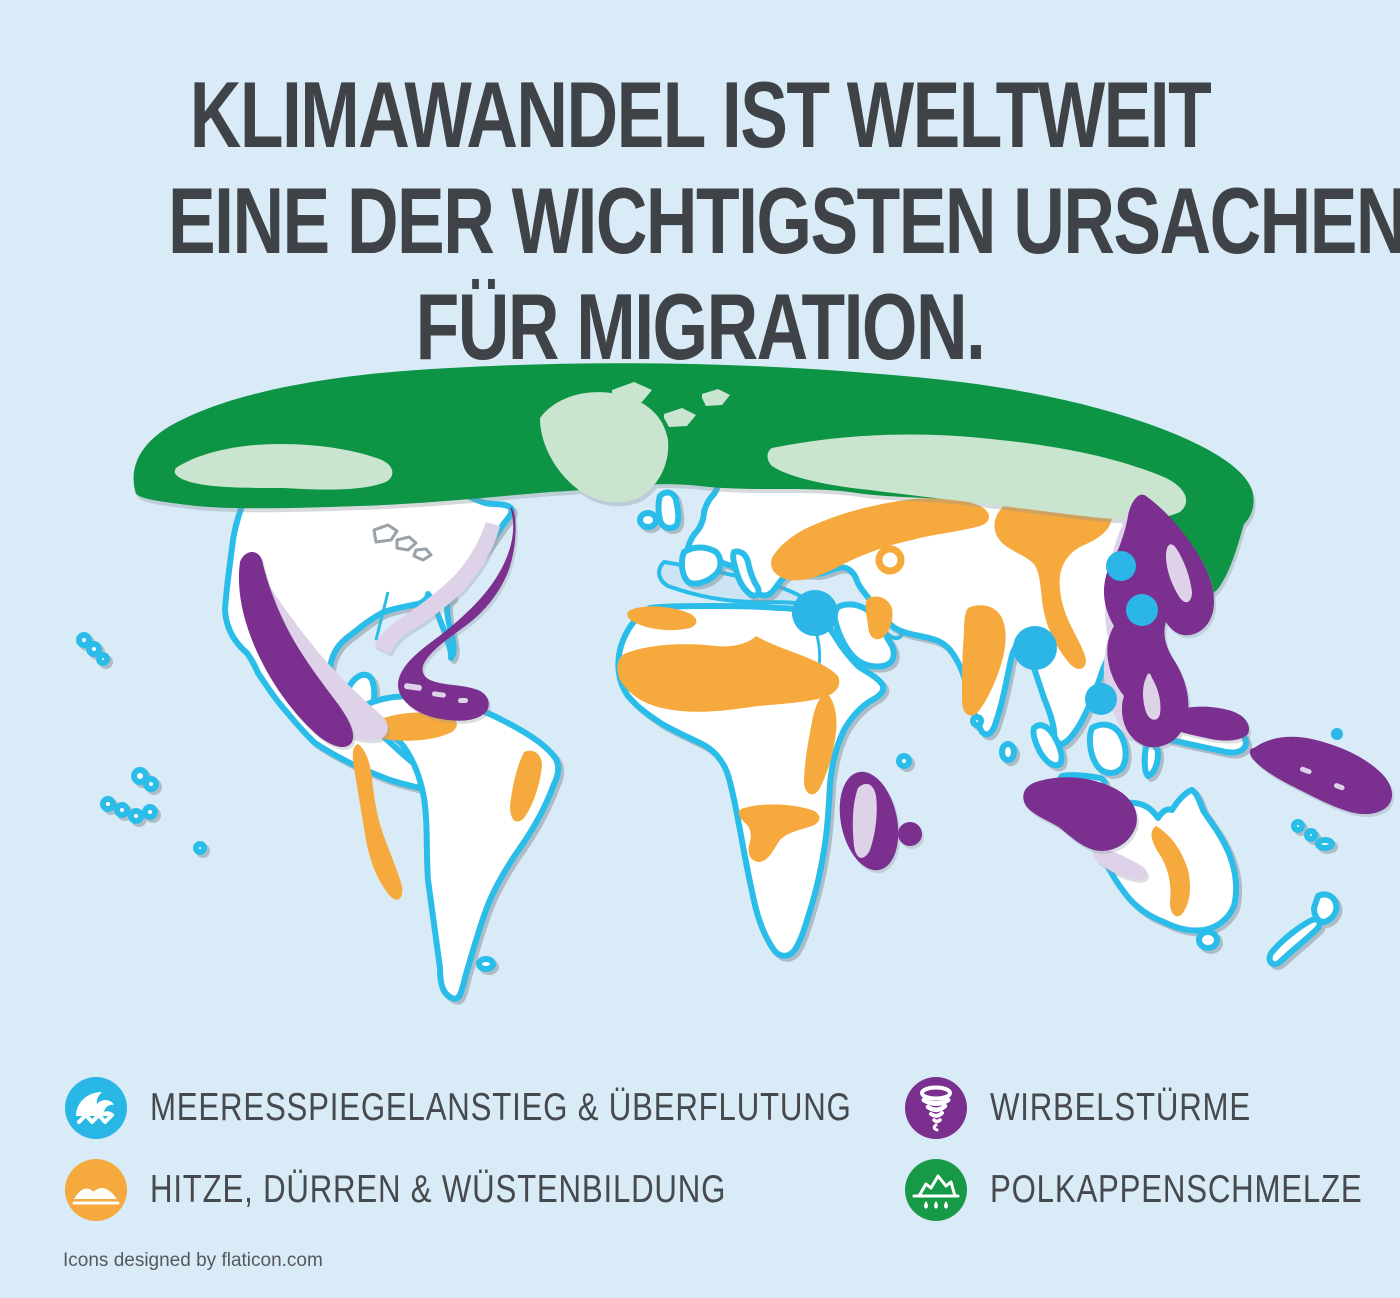 The image size is (1400, 1298). I want to click on legend-label-ice-melt: POLKAPPENSCHMELZE, so click(1176, 1189).